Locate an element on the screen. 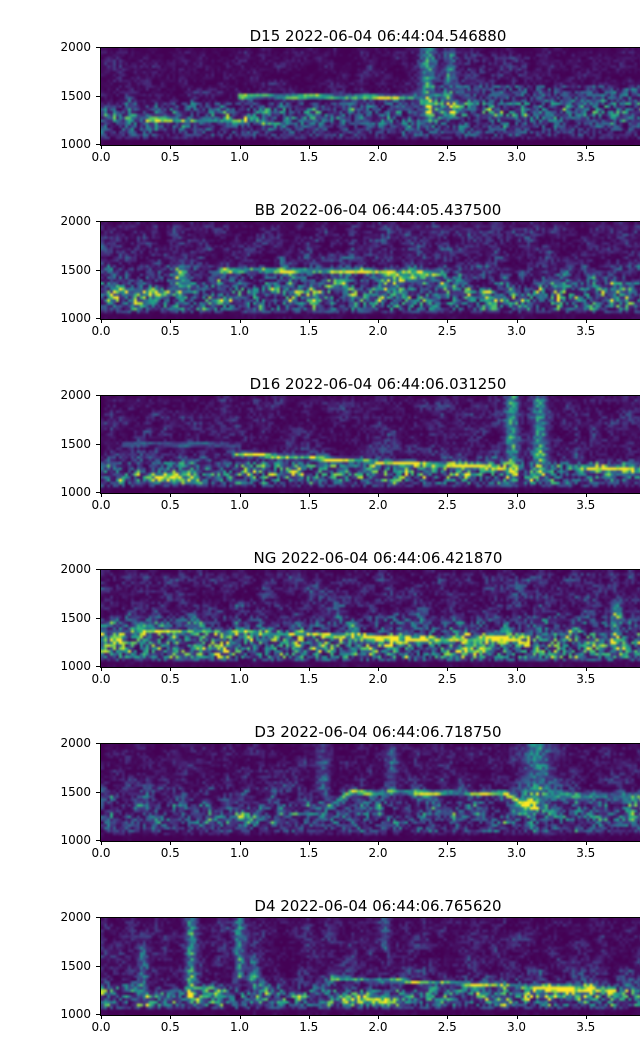 The height and width of the screenshot is (1054, 640). panel-title: D3 2022-06-04 06:44:06.718750 is located at coordinates (378, 732).